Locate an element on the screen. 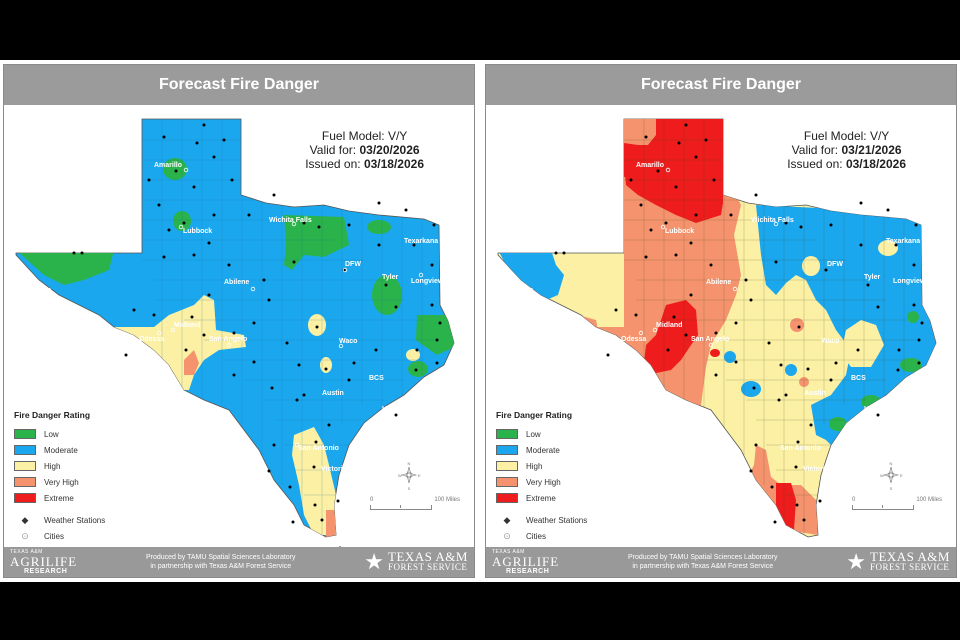 This screenshot has height=640, width=960. svg-text: S is located at coordinates (891, 488).